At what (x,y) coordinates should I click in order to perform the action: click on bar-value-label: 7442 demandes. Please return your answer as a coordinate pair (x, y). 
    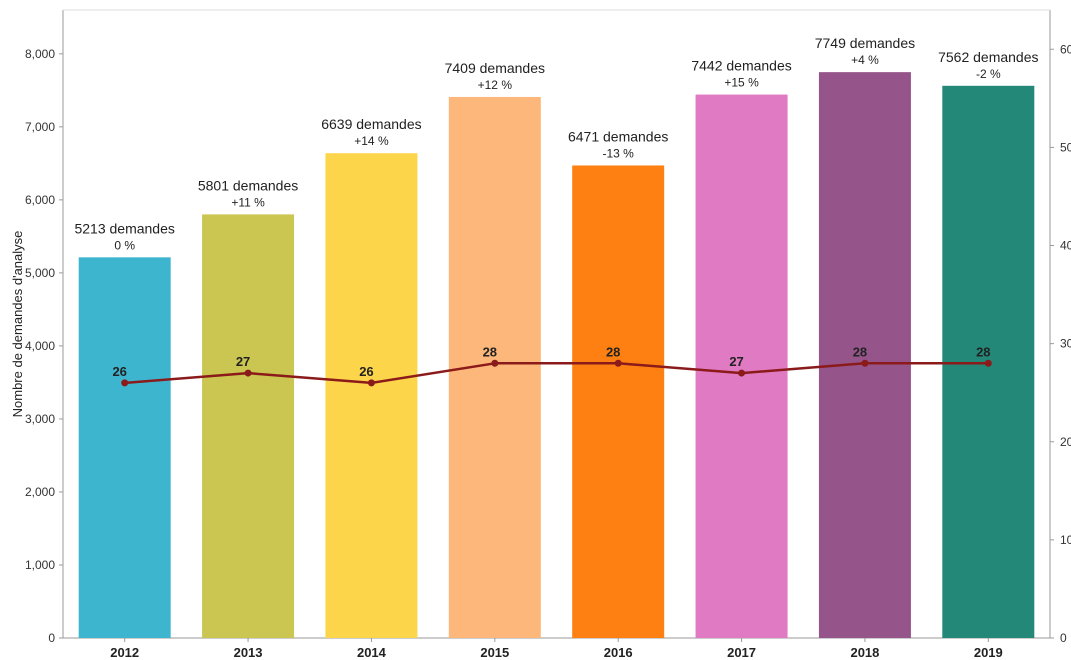
    Looking at the image, I should click on (741, 66).